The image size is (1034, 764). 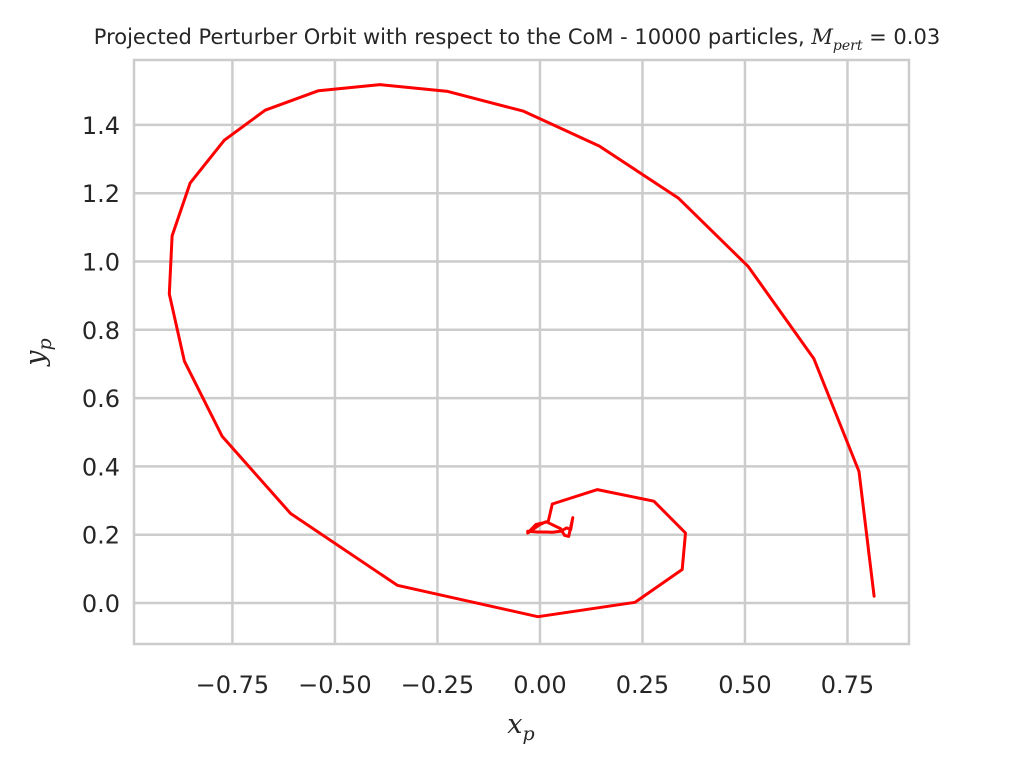 I want to click on x-axis-label-subscript: p, so click(x=529, y=734).